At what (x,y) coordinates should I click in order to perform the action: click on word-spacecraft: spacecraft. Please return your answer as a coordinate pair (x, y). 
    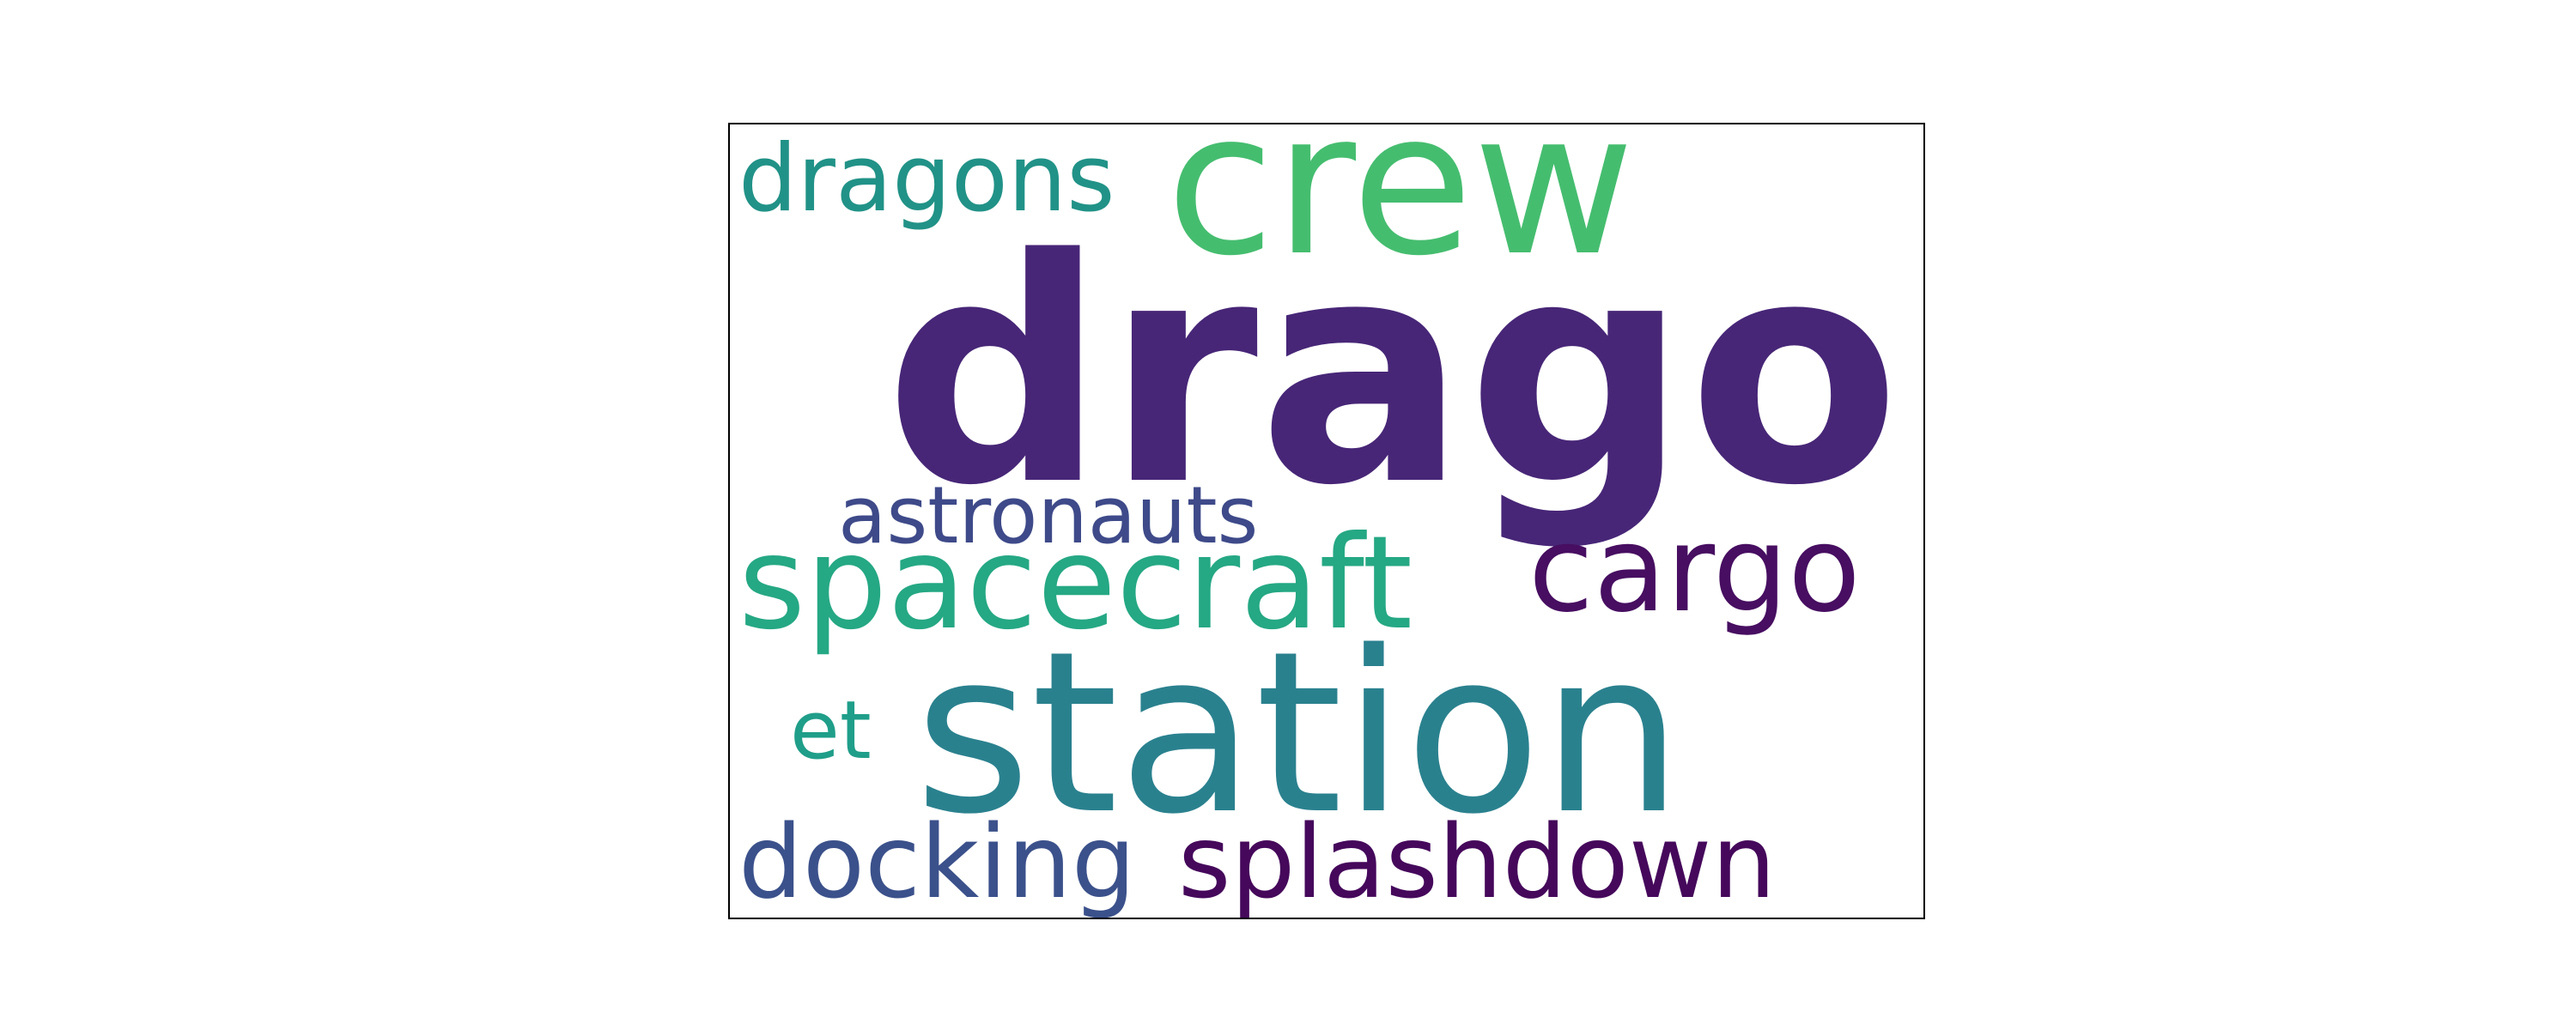
    Looking at the image, I should click on (1075, 583).